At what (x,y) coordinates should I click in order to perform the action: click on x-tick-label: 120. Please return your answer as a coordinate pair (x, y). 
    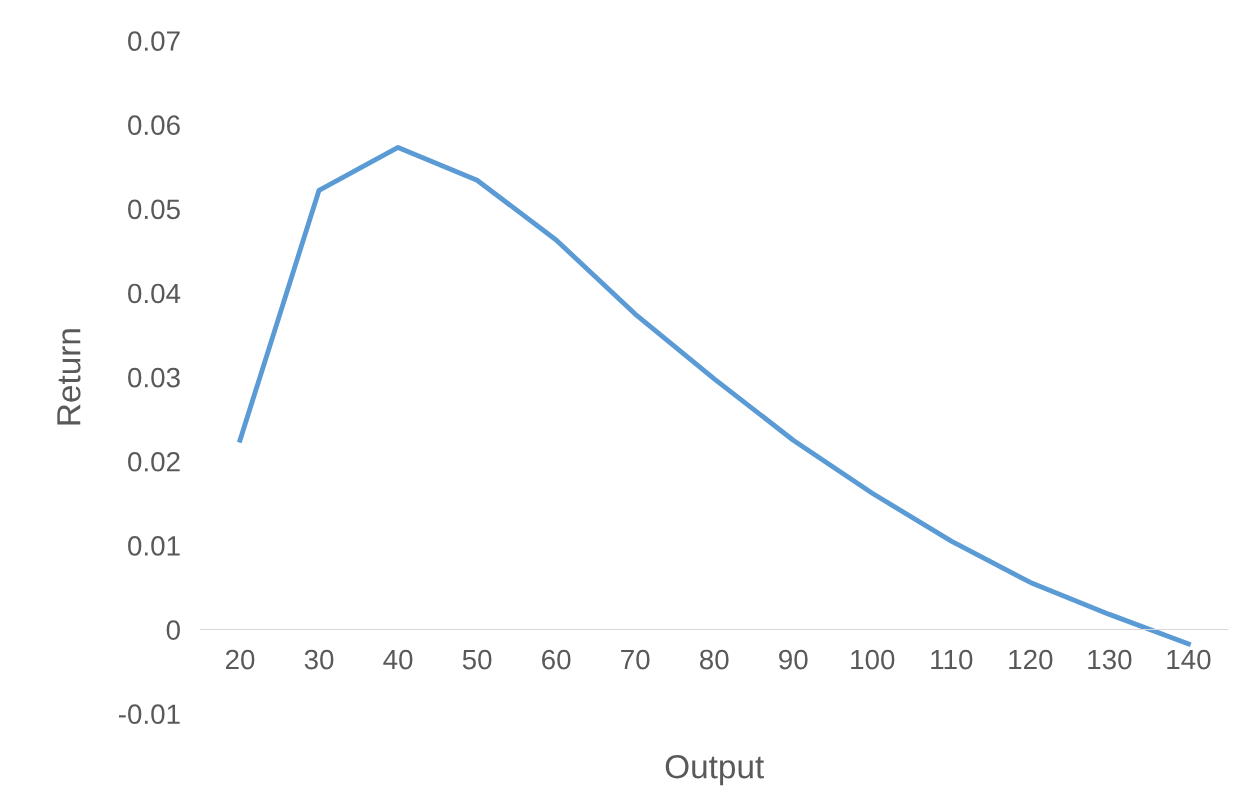
    Looking at the image, I should click on (1031, 659).